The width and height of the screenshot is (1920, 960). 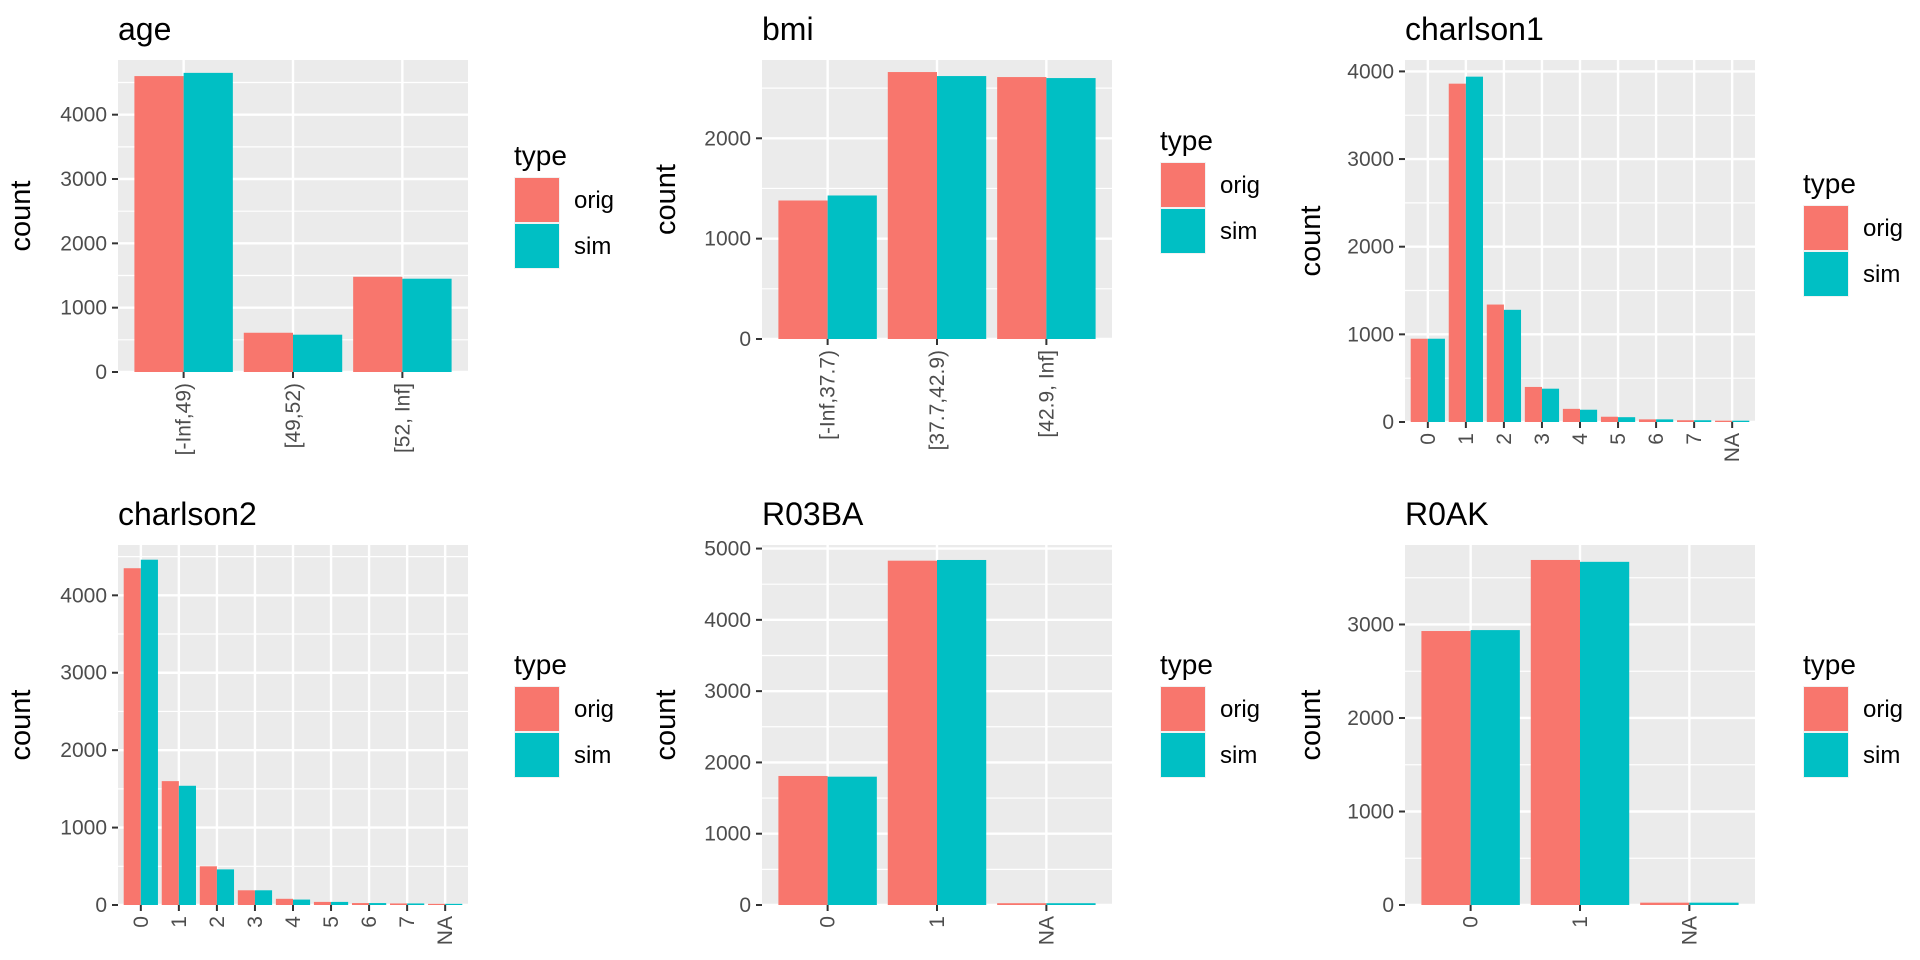 I want to click on bar-orig-[52, Inf], so click(x=378, y=324).